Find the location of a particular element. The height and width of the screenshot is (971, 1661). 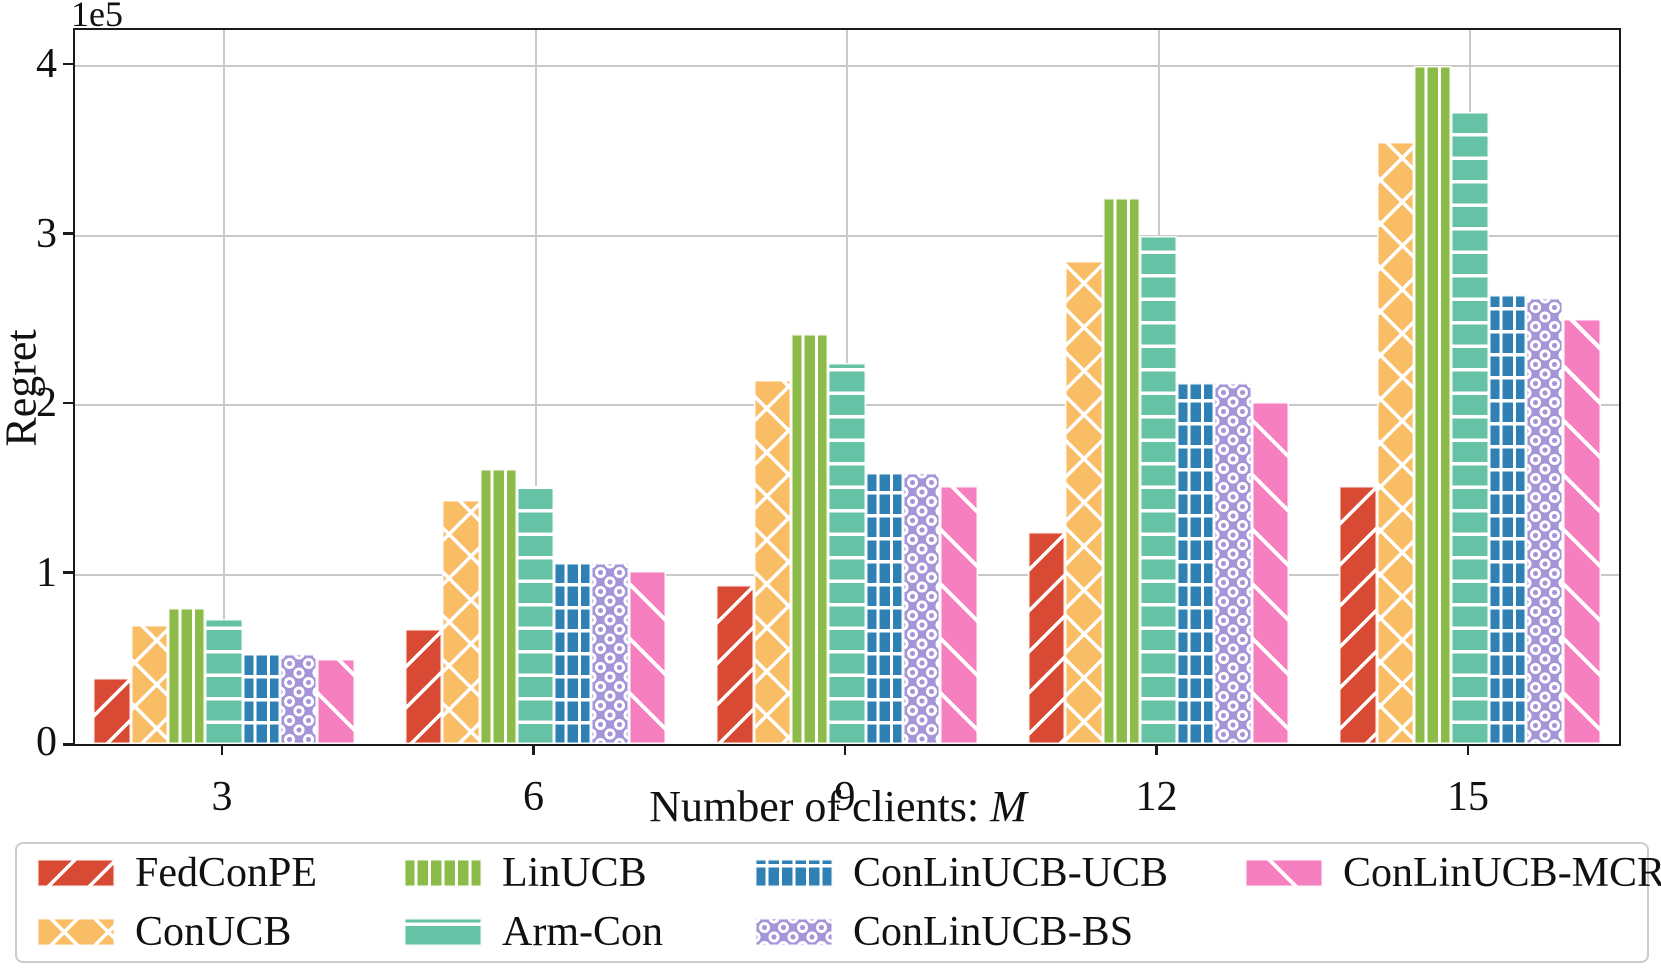

x-axis-label-text: Number of clients: is located at coordinates (820, 806).